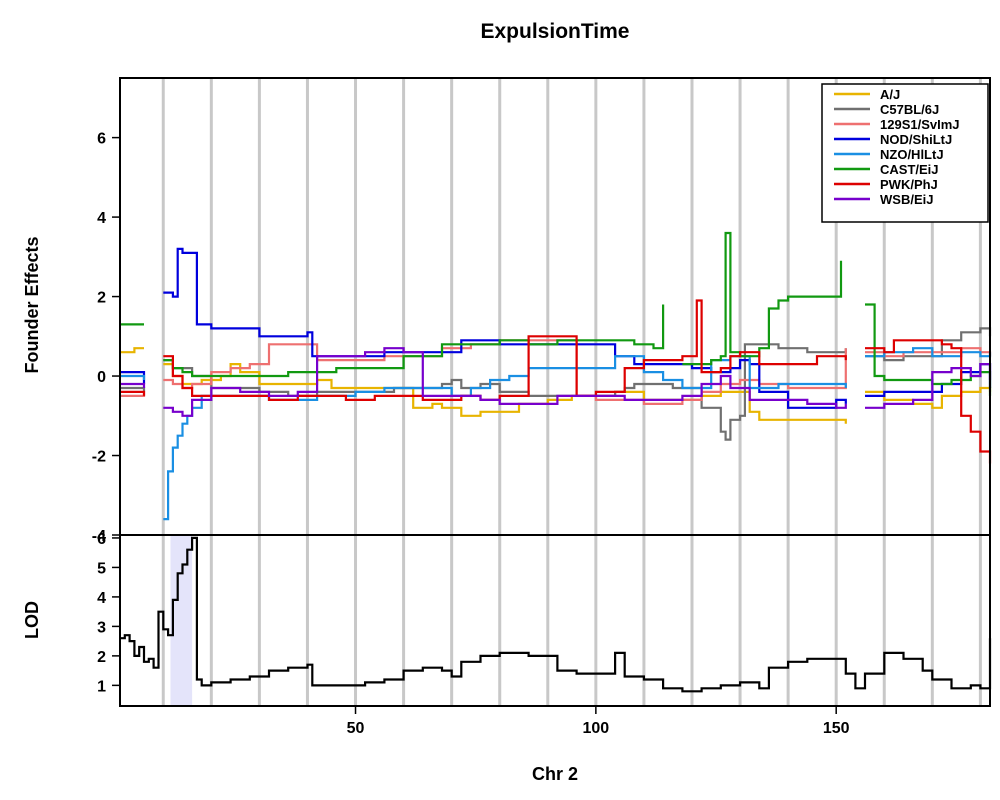 The width and height of the screenshot is (1000, 800). I want to click on legend-label-129s1-svimj: 129S1/SvImJ, so click(920, 124).